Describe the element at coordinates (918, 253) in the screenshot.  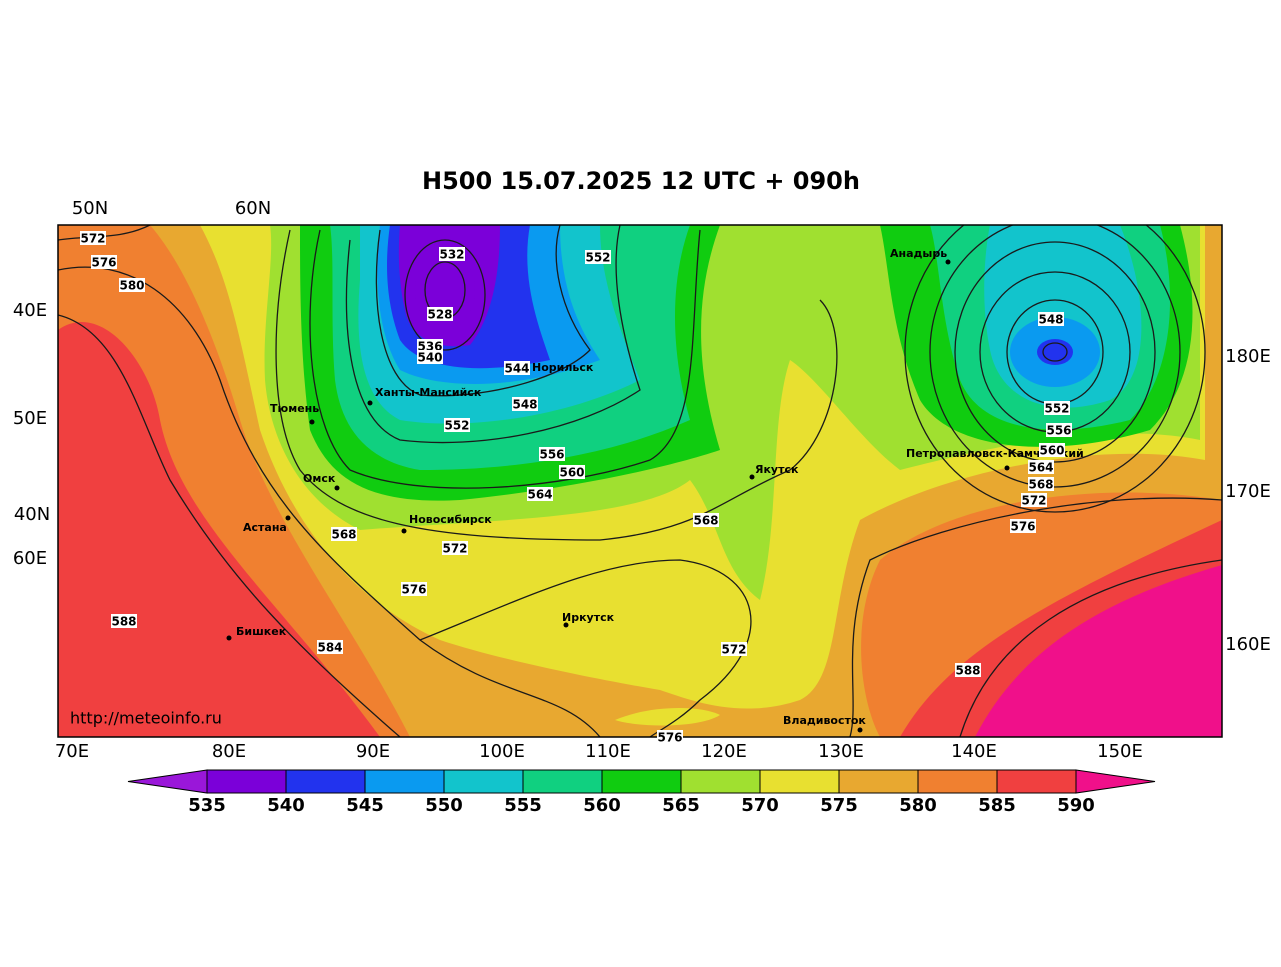
I see `city-label: Анадырь` at that location.